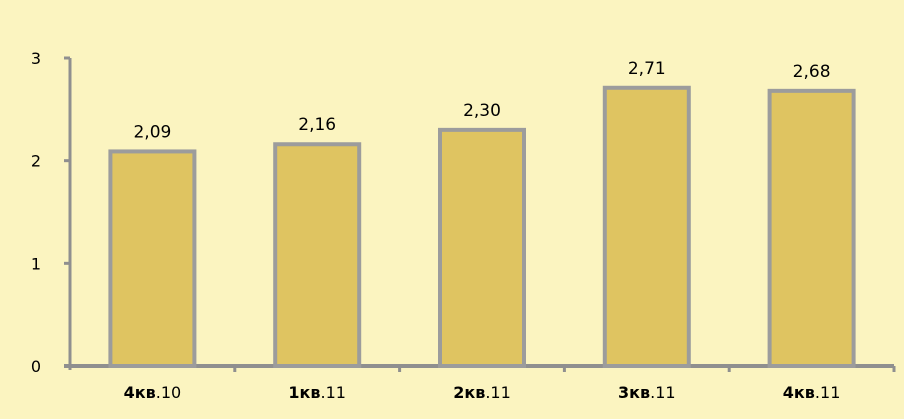 This screenshot has height=419, width=904. Describe the element at coordinates (647, 69) in the screenshot. I see `data-label: 2,71` at that location.